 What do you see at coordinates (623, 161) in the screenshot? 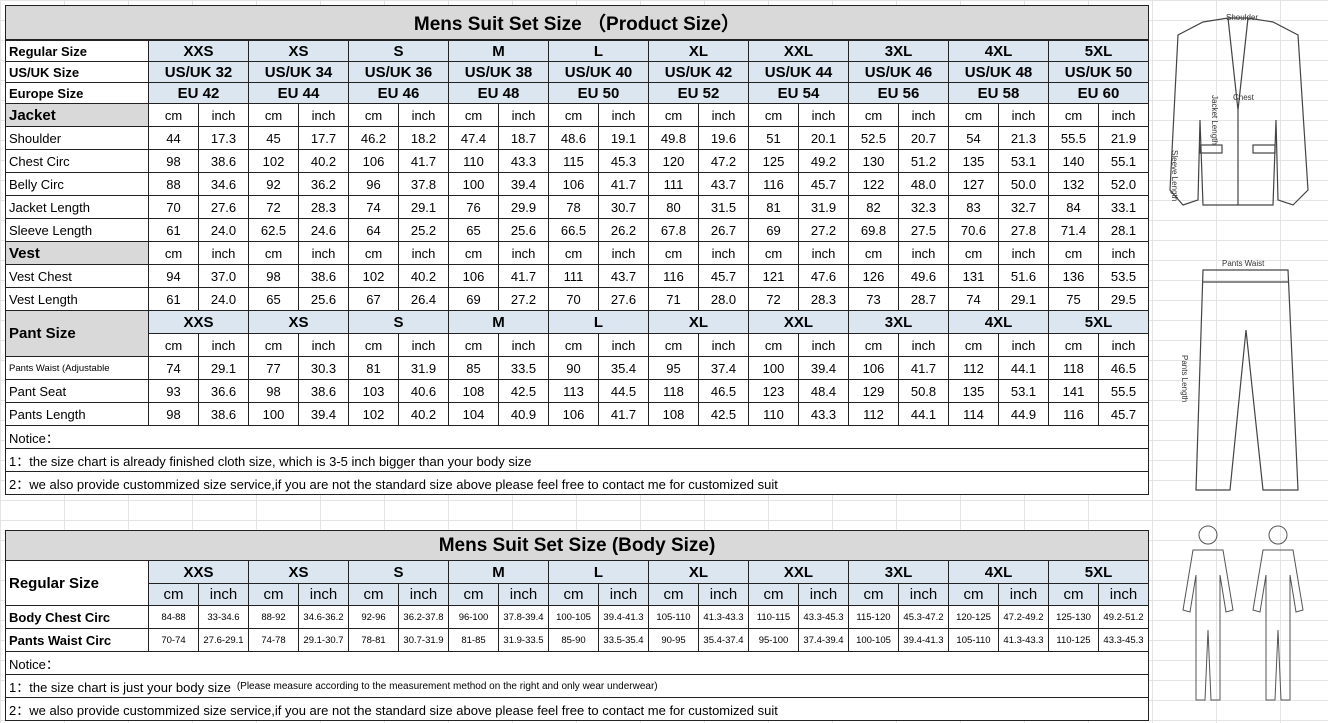
I see `table-cell: 45.3` at bounding box center [623, 161].